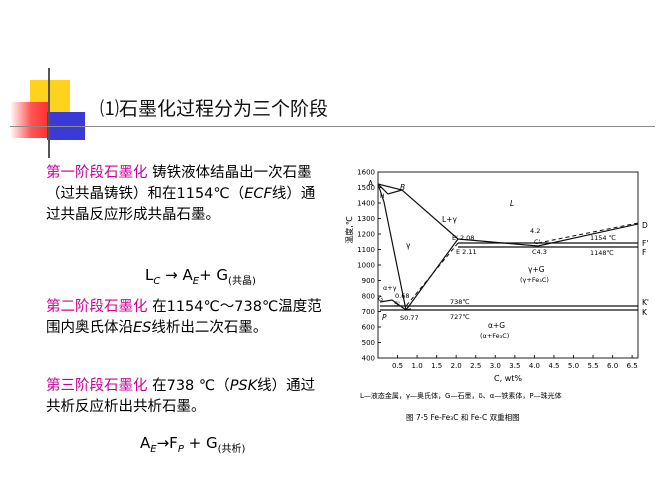 The height and width of the screenshot is (500, 667). I want to click on svg-text: 1154 ℃, so click(603, 238).